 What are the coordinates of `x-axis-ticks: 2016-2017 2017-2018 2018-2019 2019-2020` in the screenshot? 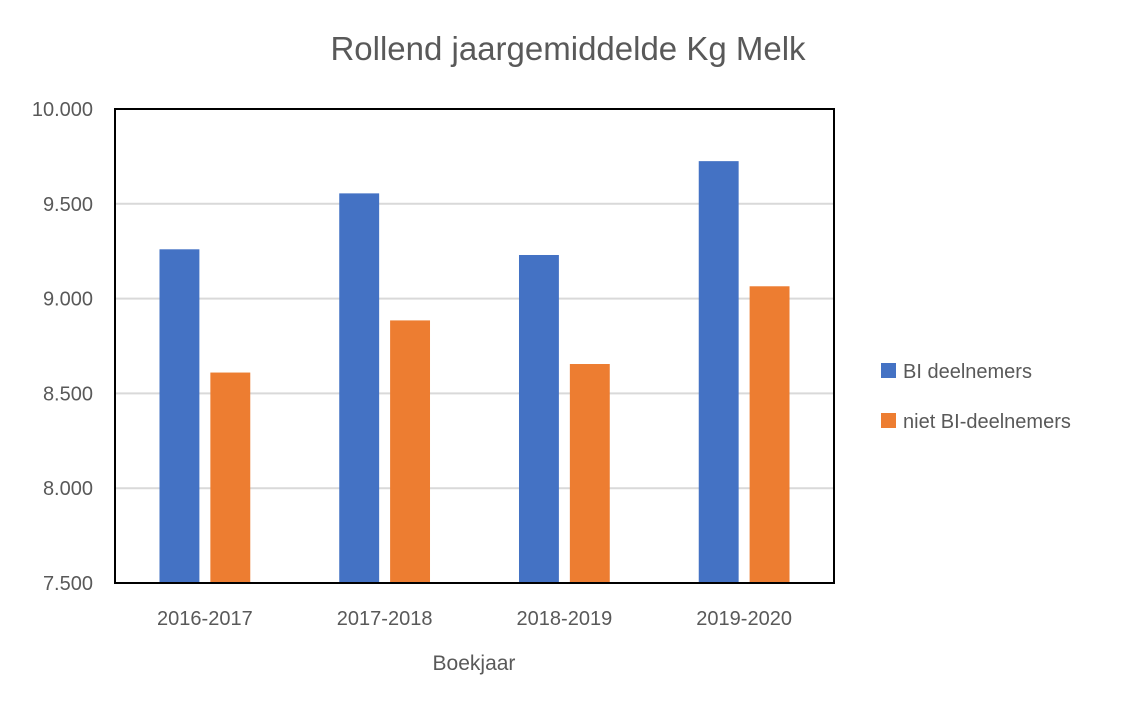 It's located at (474, 619).